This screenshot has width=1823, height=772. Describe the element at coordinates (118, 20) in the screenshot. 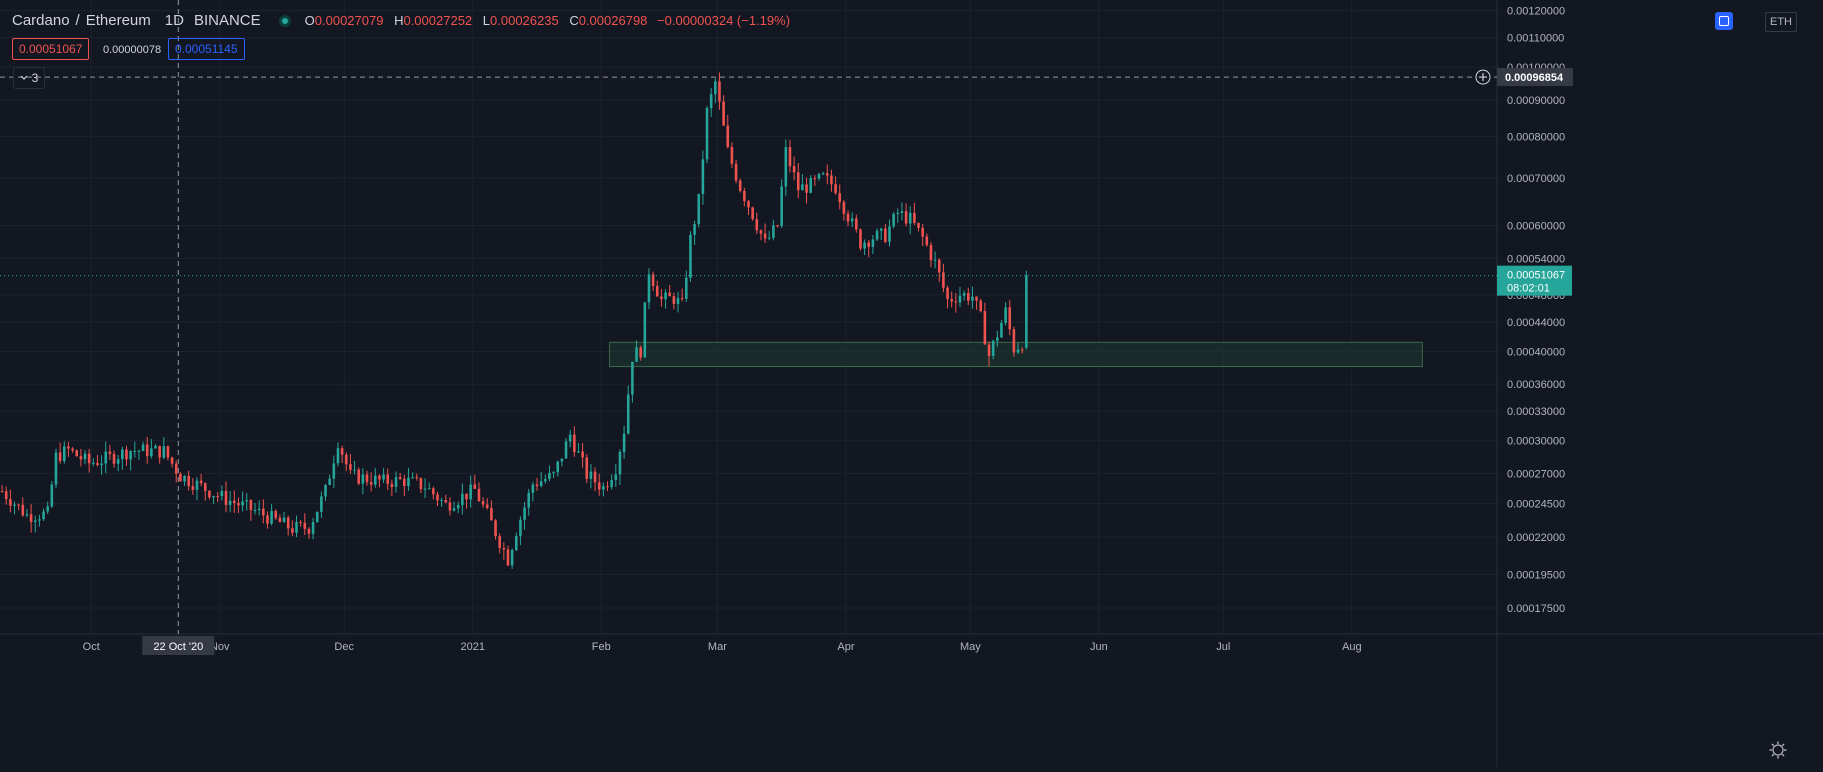

I see `symbol-quote: Ethereum` at that location.